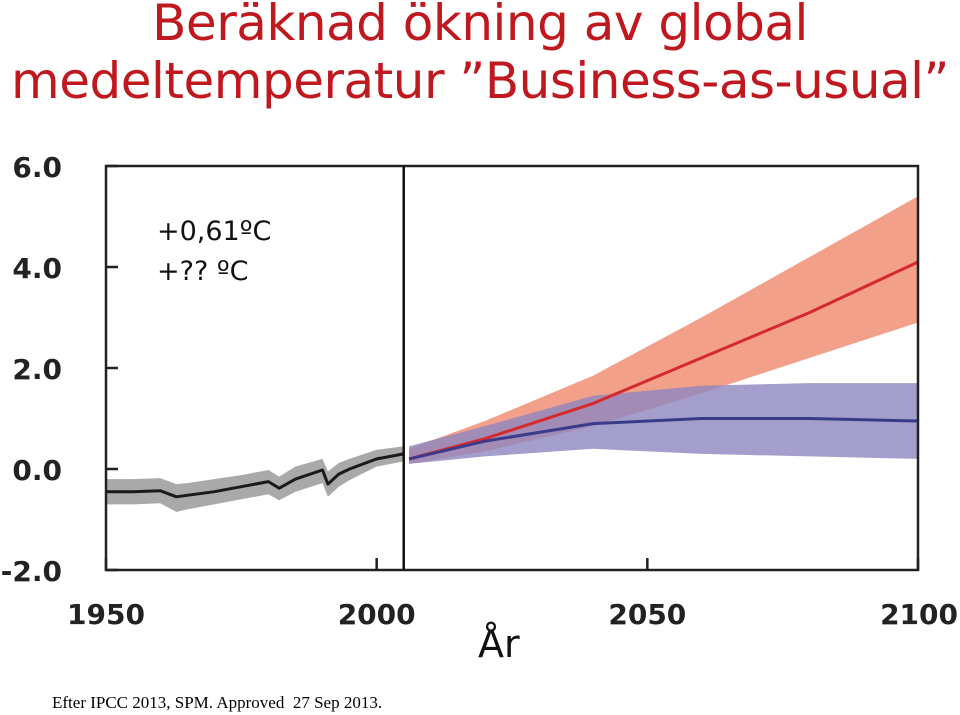 The image size is (960, 715). Describe the element at coordinates (919, 614) in the screenshot. I see `x-tick-label: 2100` at that location.